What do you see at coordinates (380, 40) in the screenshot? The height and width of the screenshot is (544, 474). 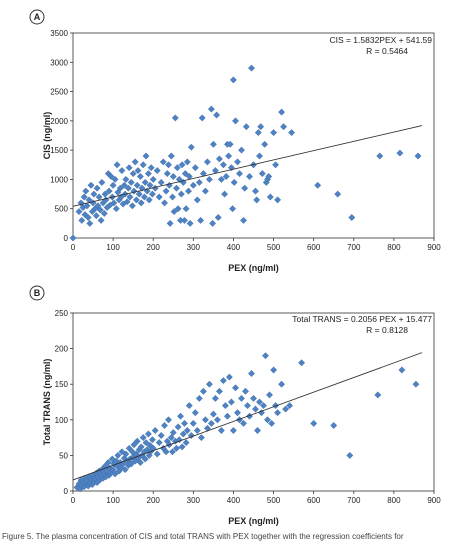 I see `regression-equation: CIS = 1.5832PEX + 541.59` at bounding box center [380, 40].